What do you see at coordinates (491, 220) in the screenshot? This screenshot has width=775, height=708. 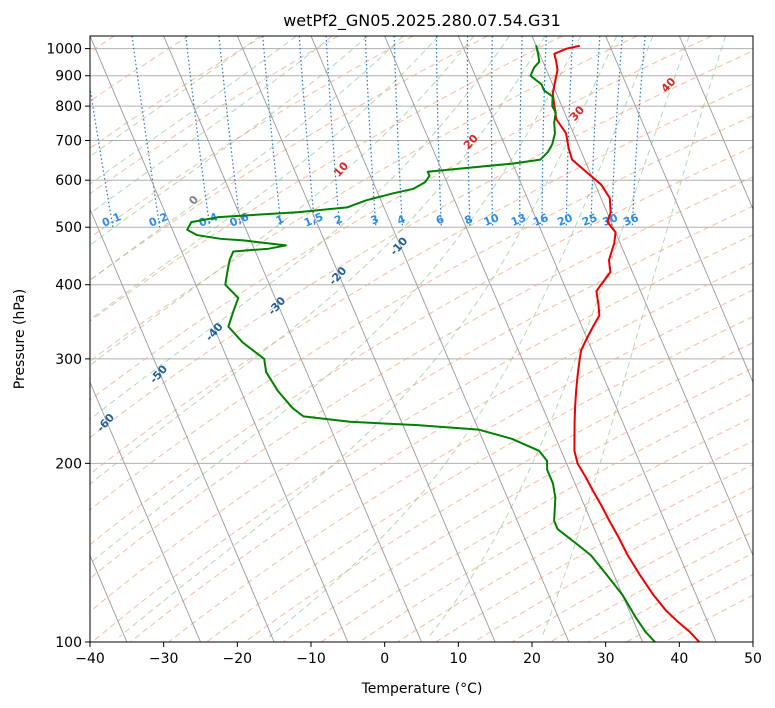 I see `mixing-ratio-label: 10` at bounding box center [491, 220].